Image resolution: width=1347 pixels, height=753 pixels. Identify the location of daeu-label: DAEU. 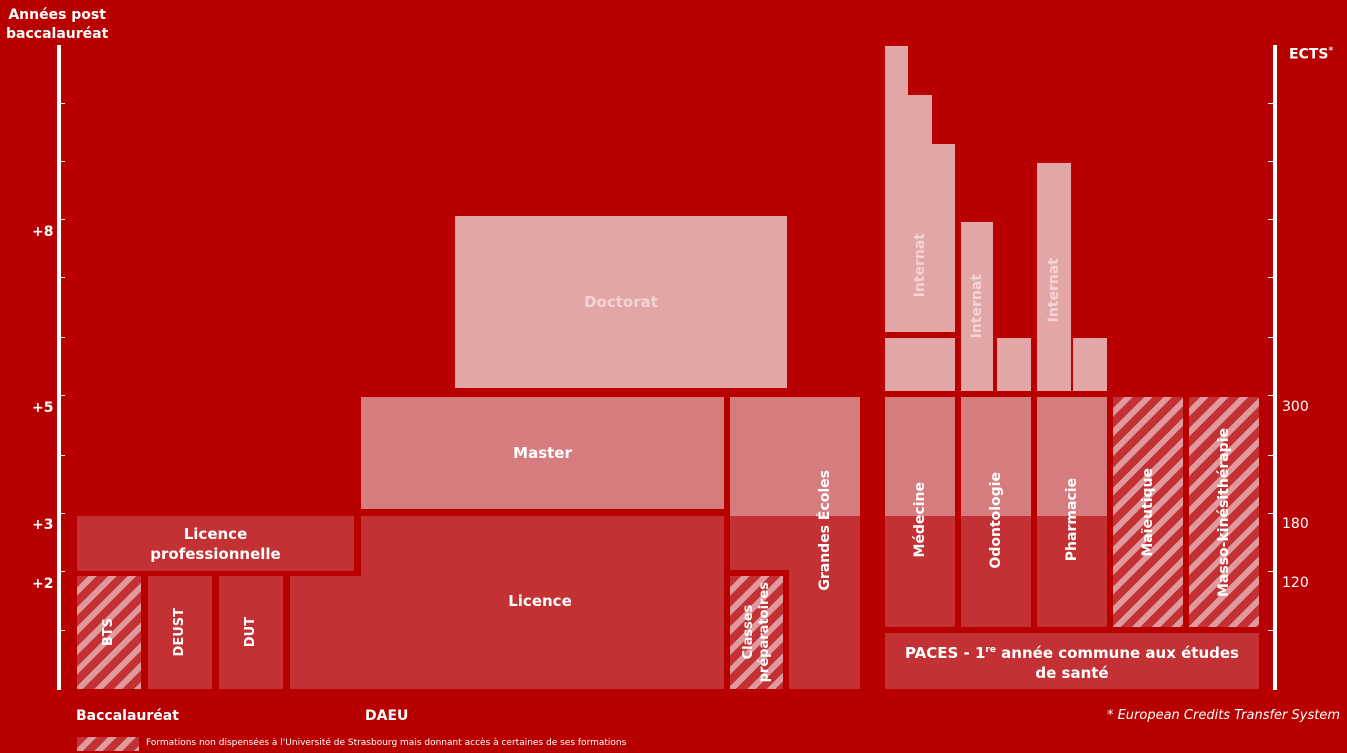
(387, 716).